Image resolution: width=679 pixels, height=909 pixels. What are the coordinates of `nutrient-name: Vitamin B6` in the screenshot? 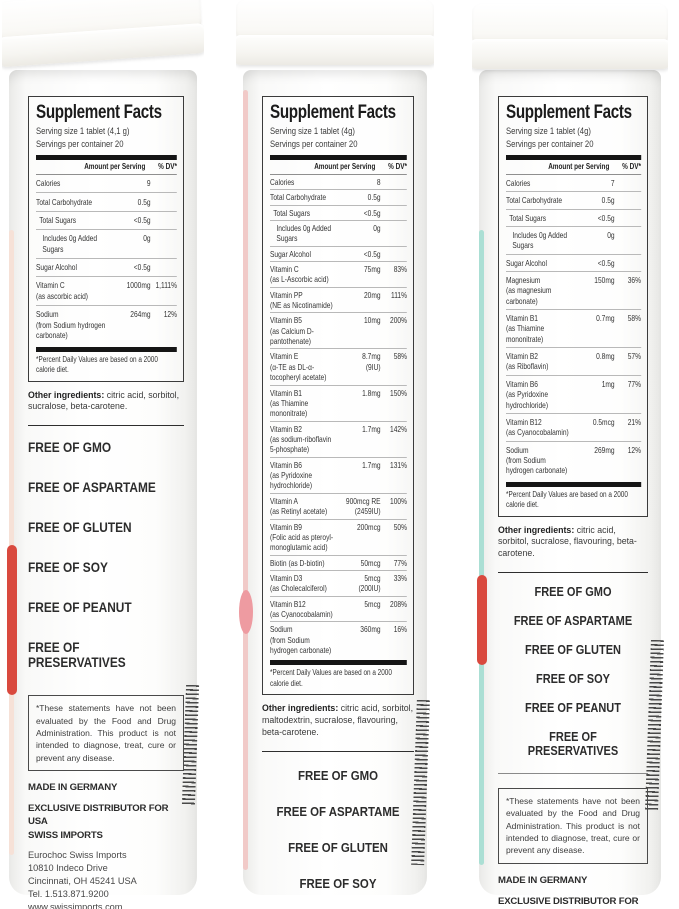 It's located at (522, 383).